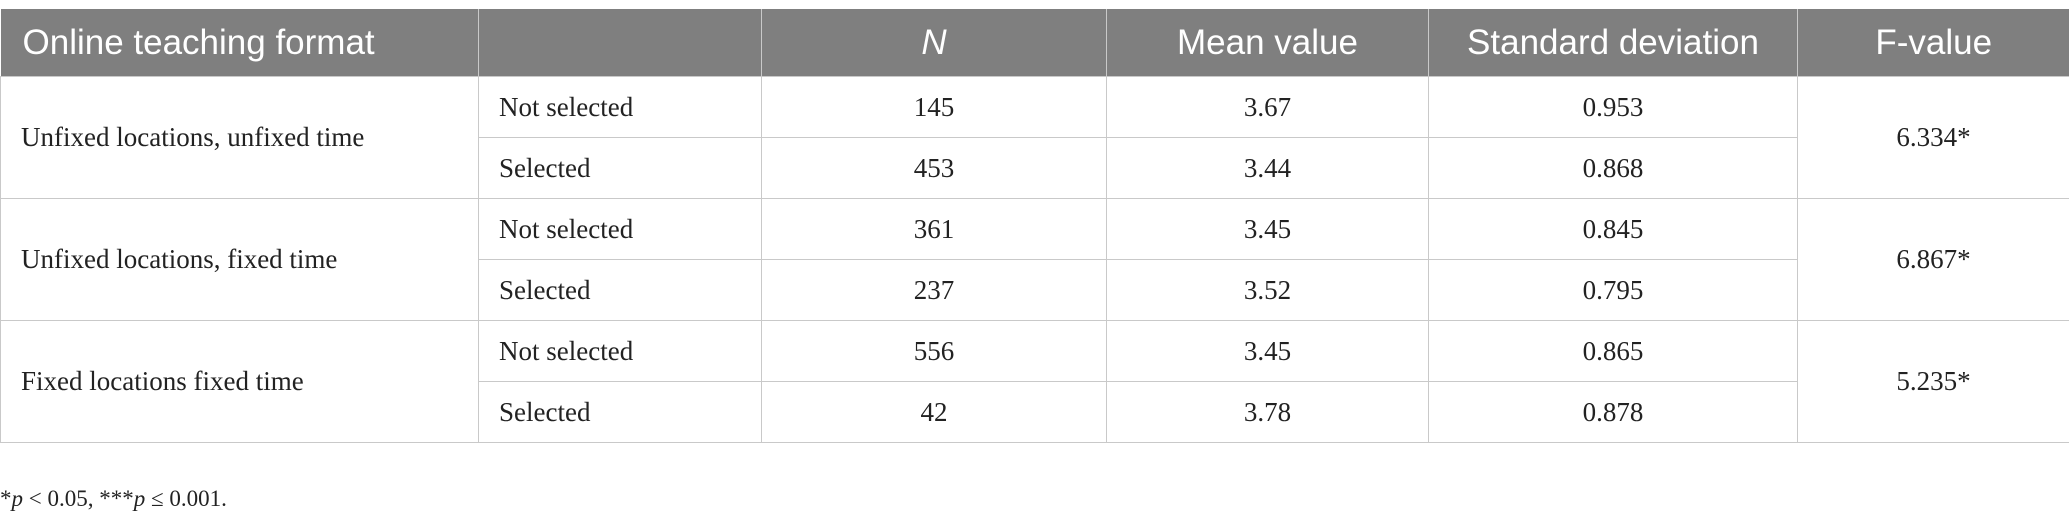 The image size is (2069, 529). I want to click on value-cell: 0.845, so click(1613, 229).